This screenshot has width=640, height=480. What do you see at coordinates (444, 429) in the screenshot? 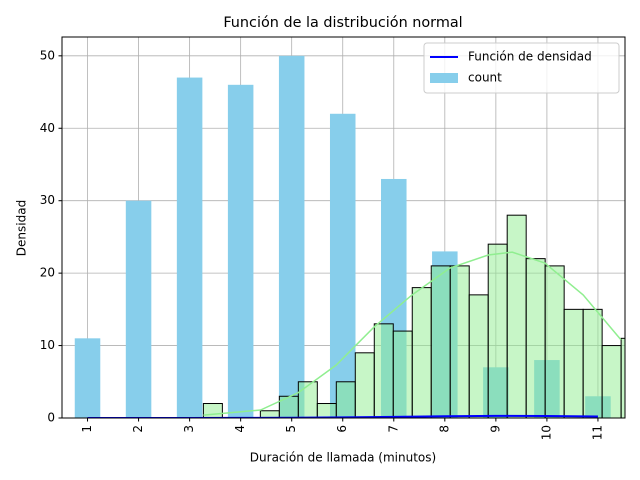
I see `x-tick-label: 8` at bounding box center [444, 429].